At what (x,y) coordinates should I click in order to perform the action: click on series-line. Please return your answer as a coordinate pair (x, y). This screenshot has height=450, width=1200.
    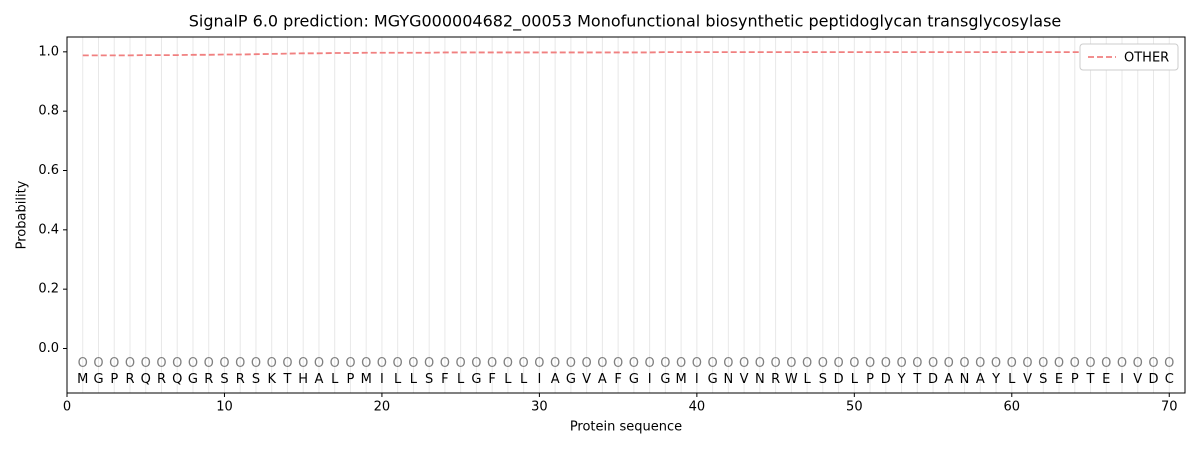
    Looking at the image, I should click on (626, 54).